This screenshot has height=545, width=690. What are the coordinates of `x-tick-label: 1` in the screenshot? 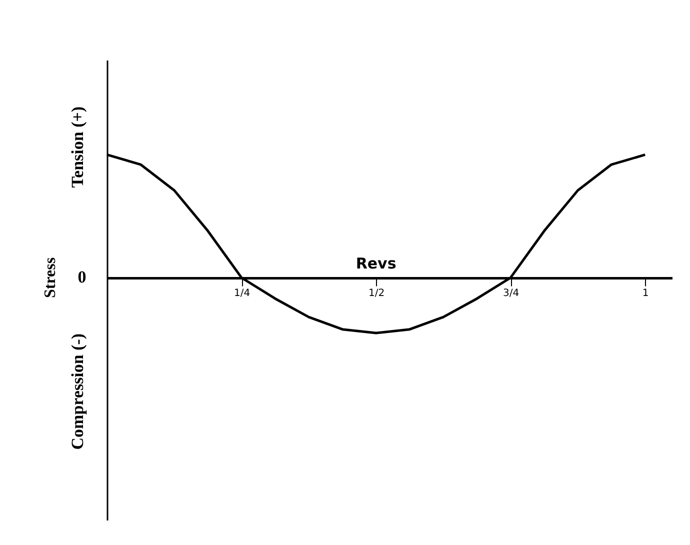 It's located at (645, 294).